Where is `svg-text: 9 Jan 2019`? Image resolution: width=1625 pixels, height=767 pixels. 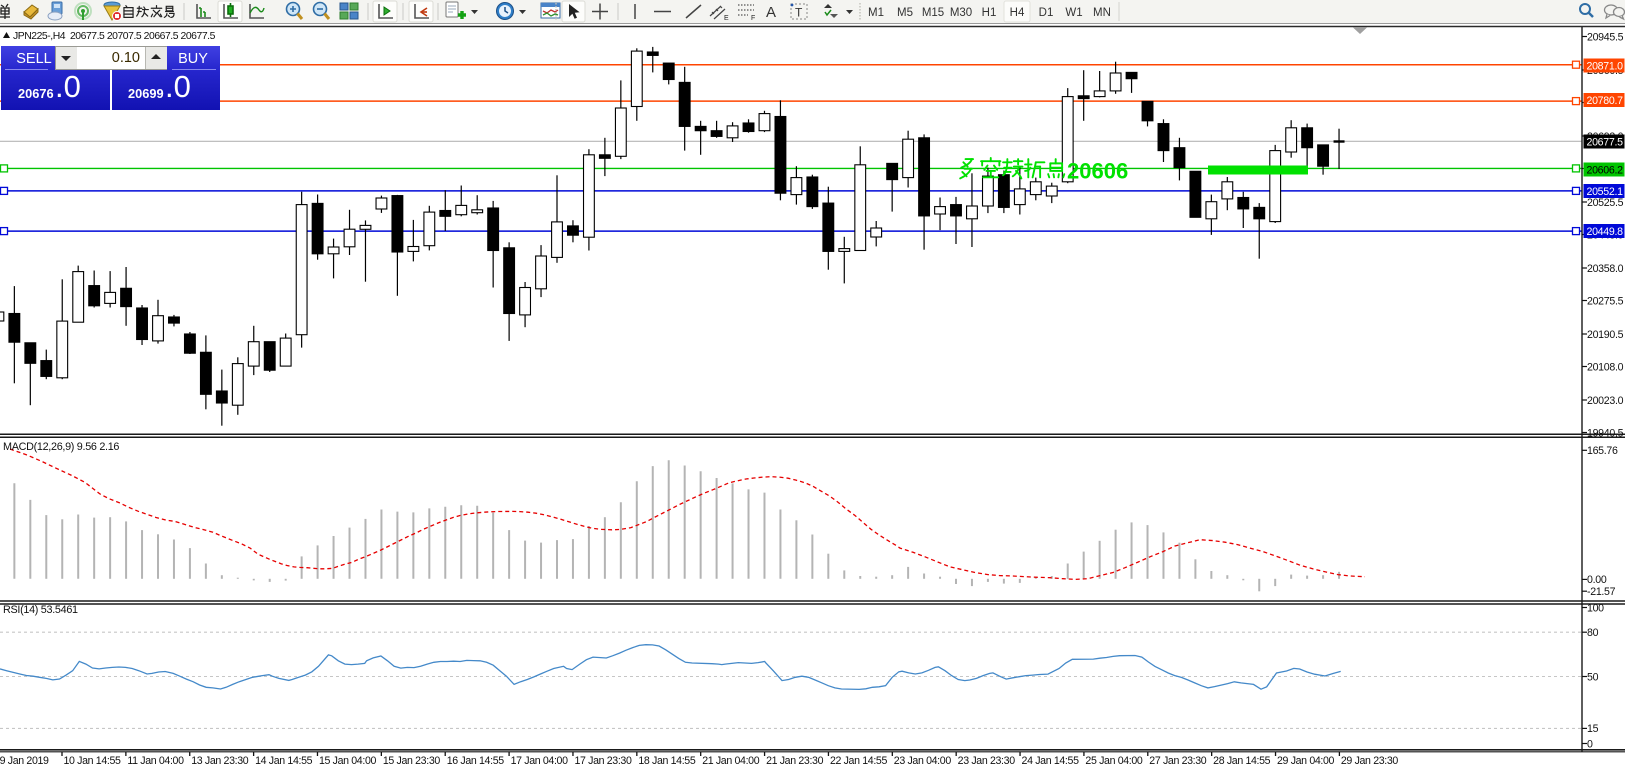 svg-text: 9 Jan 2019 is located at coordinates (24, 761).